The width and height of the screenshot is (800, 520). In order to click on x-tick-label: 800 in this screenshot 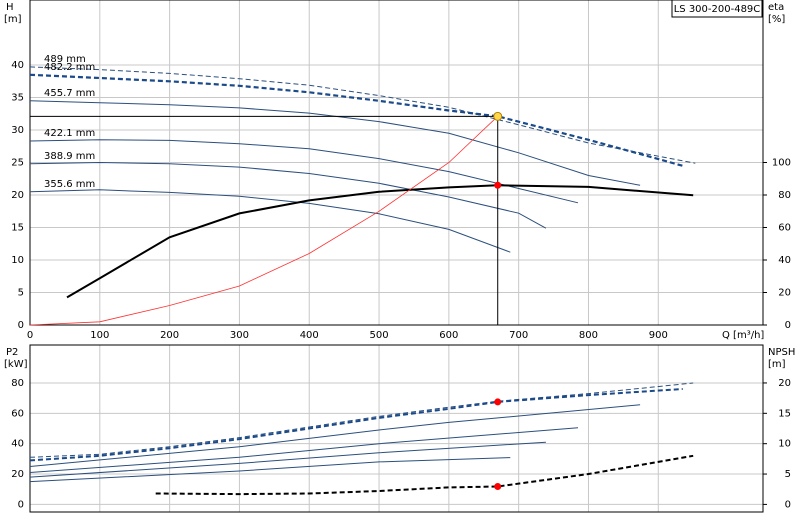, I will do `click(588, 335)`.